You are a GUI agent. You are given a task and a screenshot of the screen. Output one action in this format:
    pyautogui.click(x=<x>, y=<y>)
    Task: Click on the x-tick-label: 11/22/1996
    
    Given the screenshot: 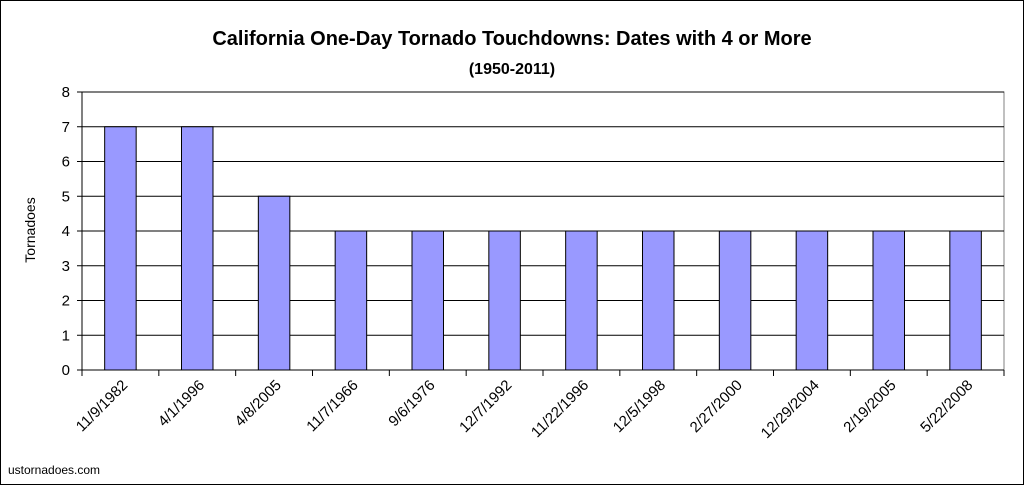 What is the action you would take?
    pyautogui.click(x=560, y=409)
    